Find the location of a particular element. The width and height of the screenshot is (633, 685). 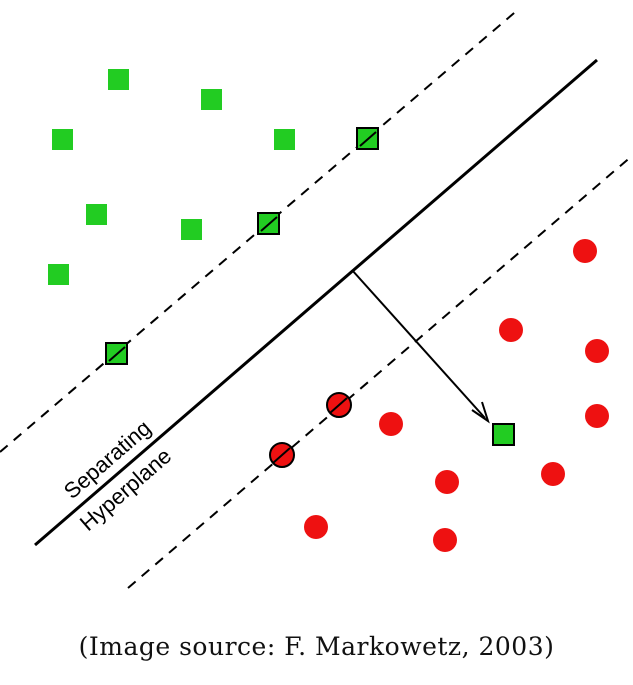

image-caption: (Image source: F. Markowetz, 2003) is located at coordinates (316, 646).